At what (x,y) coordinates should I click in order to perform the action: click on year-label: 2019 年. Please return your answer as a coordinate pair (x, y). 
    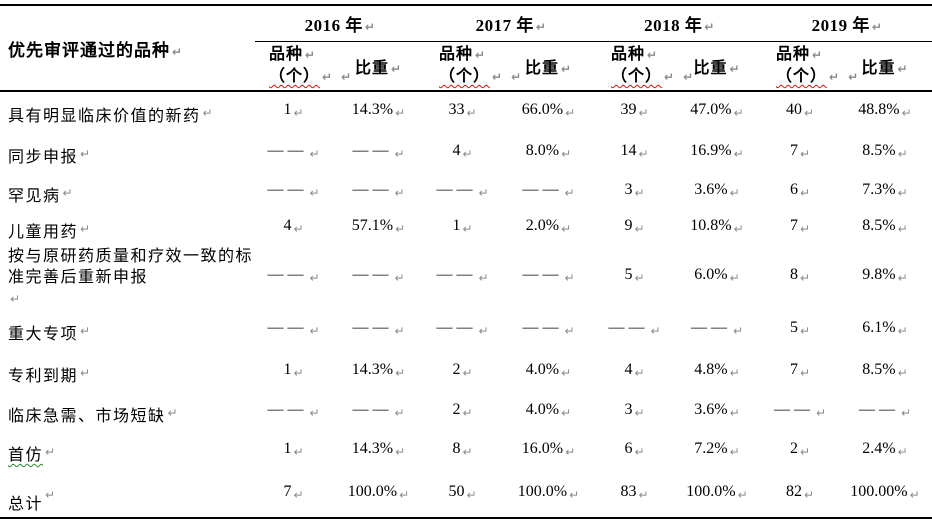
    Looking at the image, I should click on (840, 25).